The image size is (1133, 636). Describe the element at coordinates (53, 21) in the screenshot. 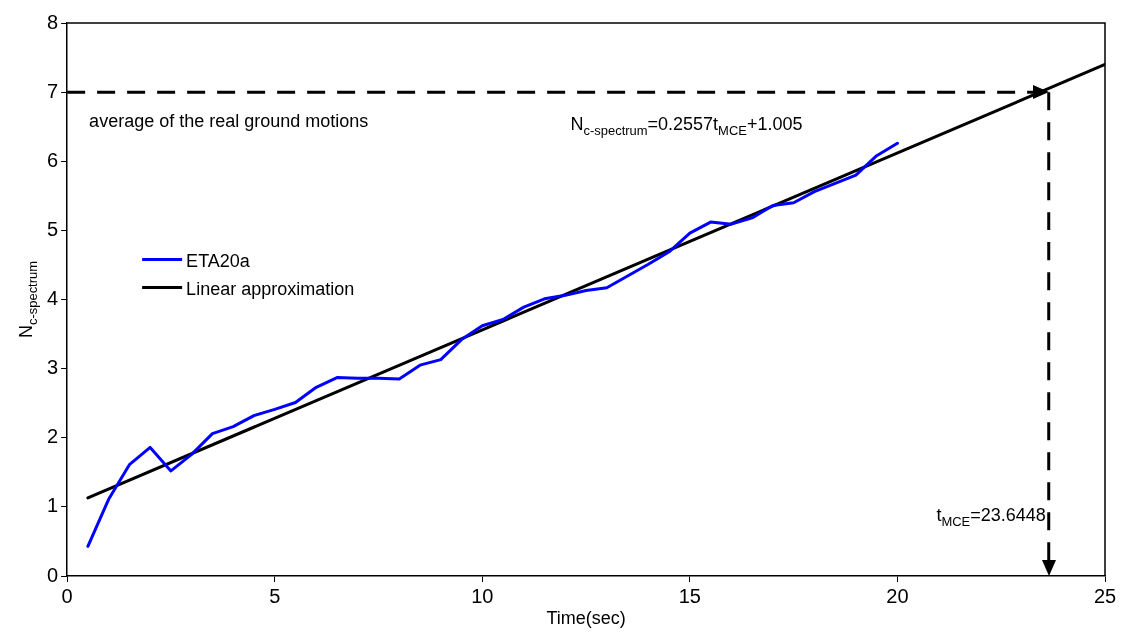

I see `y-tick-label: 8` at that location.